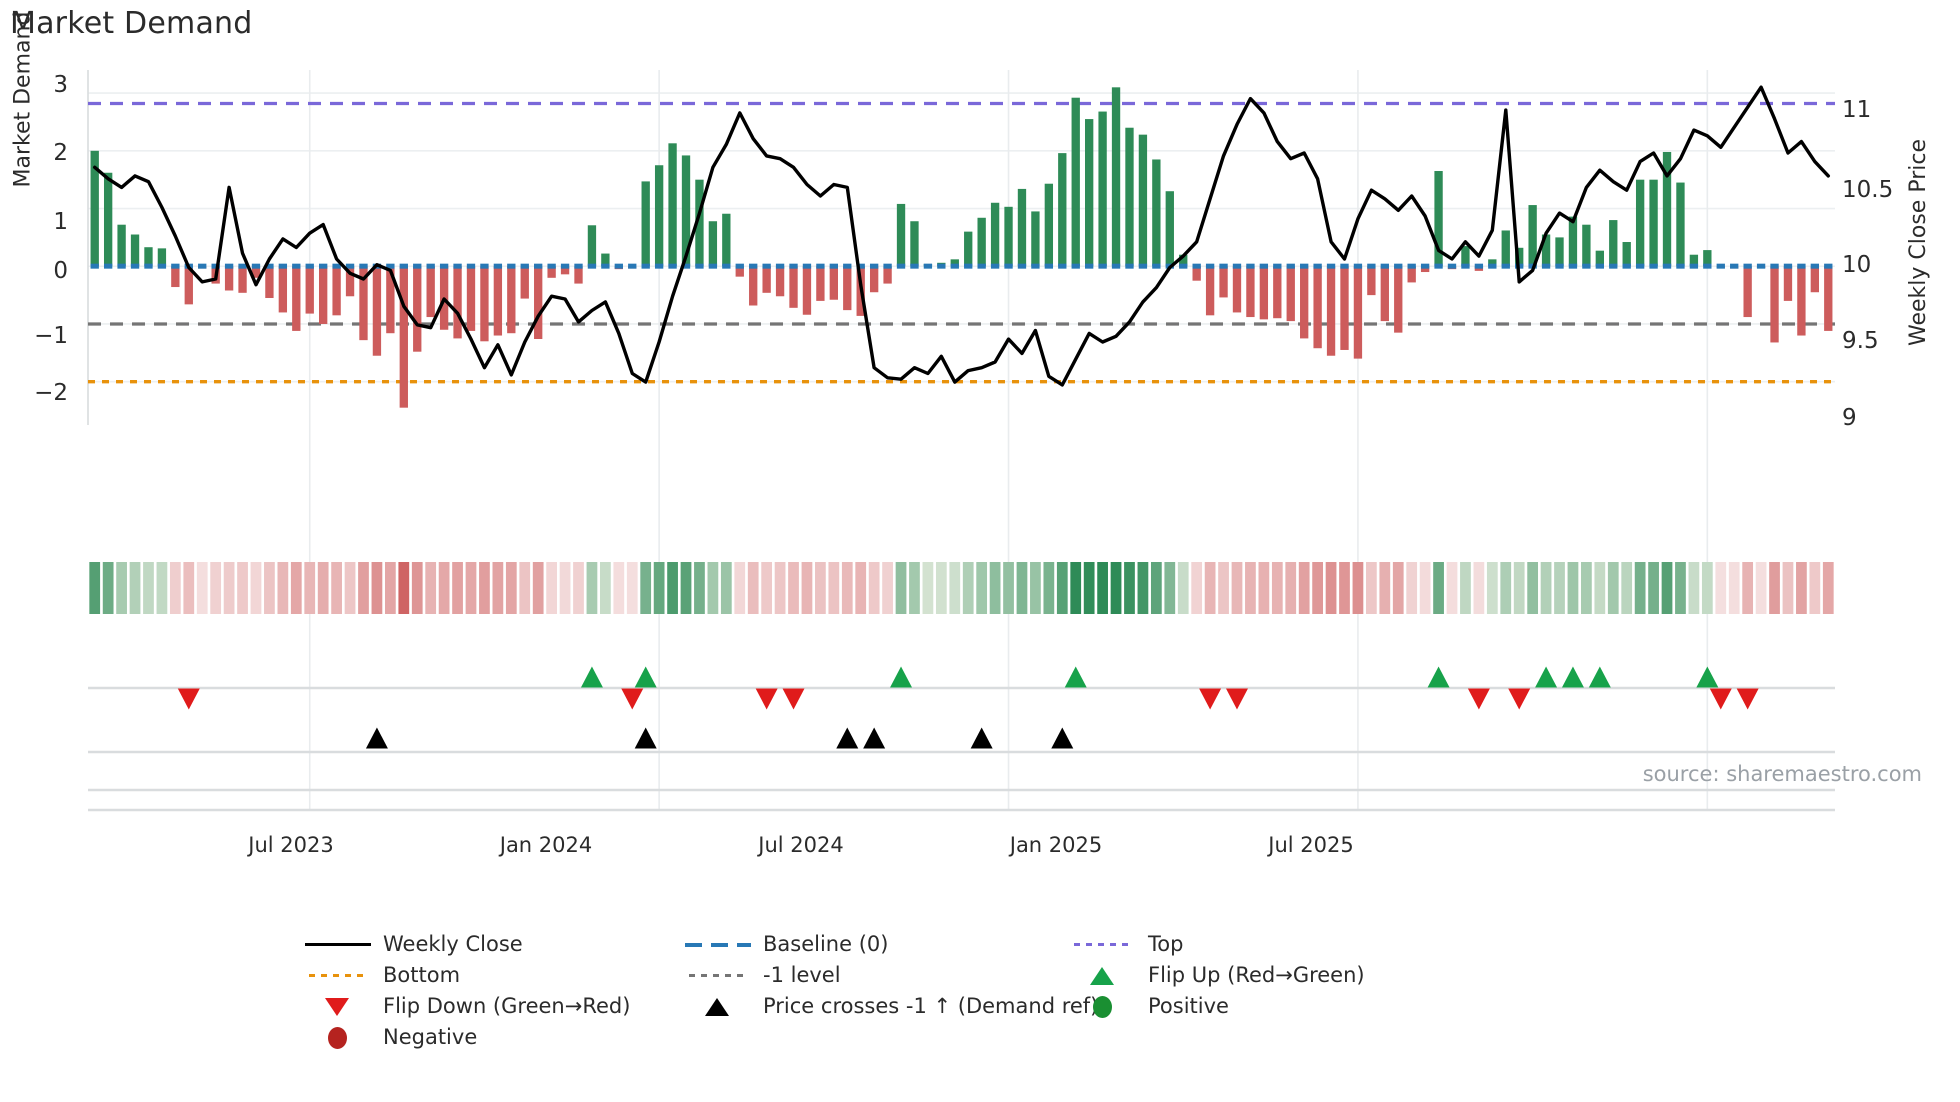  Describe the element at coordinates (1918, 242) in the screenshot. I see `y-axis-right-title: Weekly Close Price` at that location.